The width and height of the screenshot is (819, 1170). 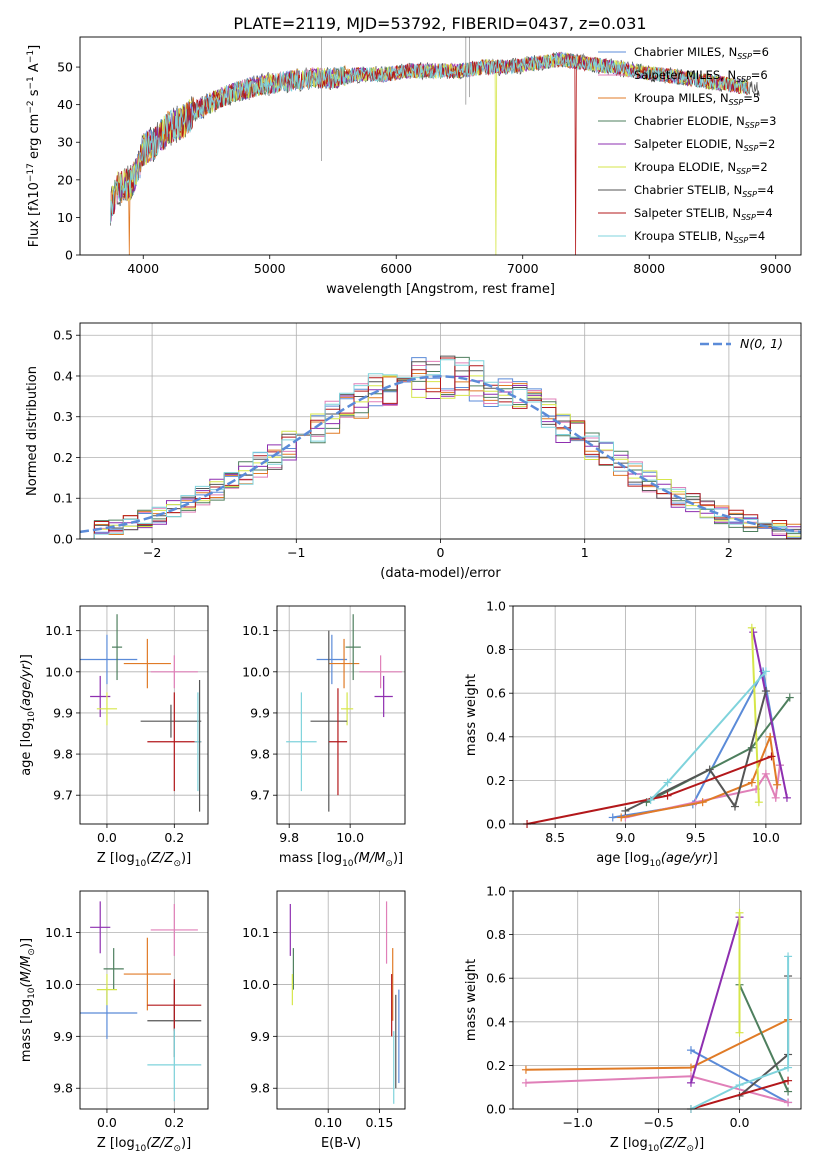 What do you see at coordinates (429, 138) in the screenshot?
I see `spectrum-line-kroupa-stelib` at bounding box center [429, 138].